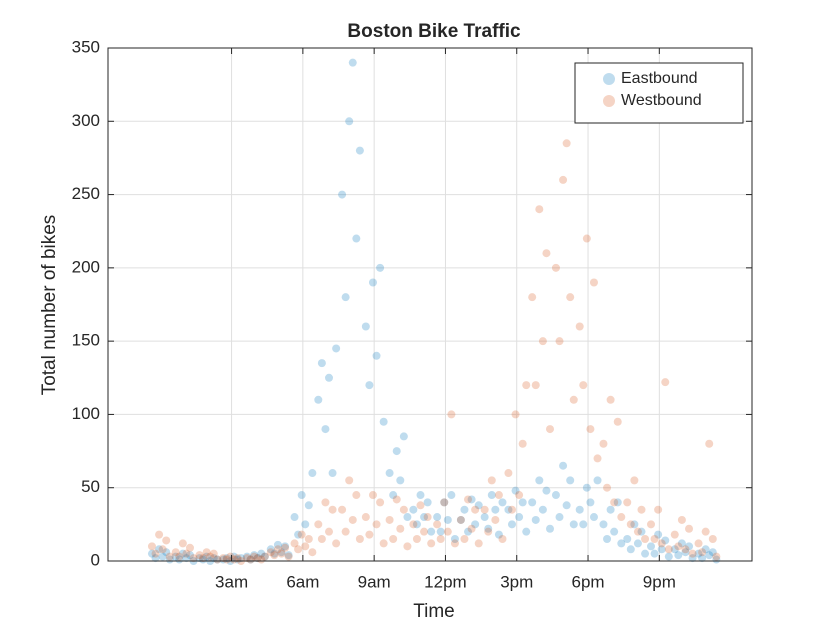  I want to click on x-tick-label: 9am, so click(374, 581).